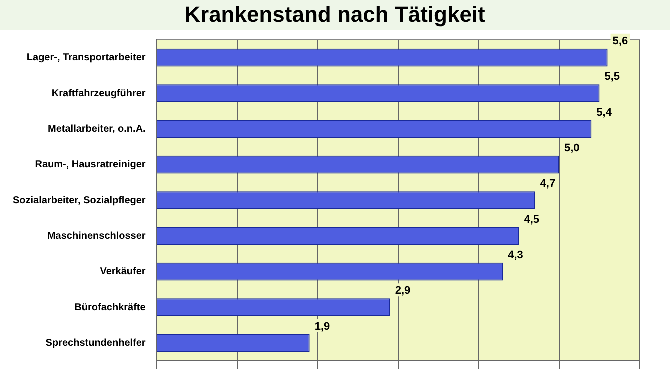  Describe the element at coordinates (79, 200) in the screenshot. I see `y-tick-label: Sozialarbeiter, Sozialpfleger` at that location.